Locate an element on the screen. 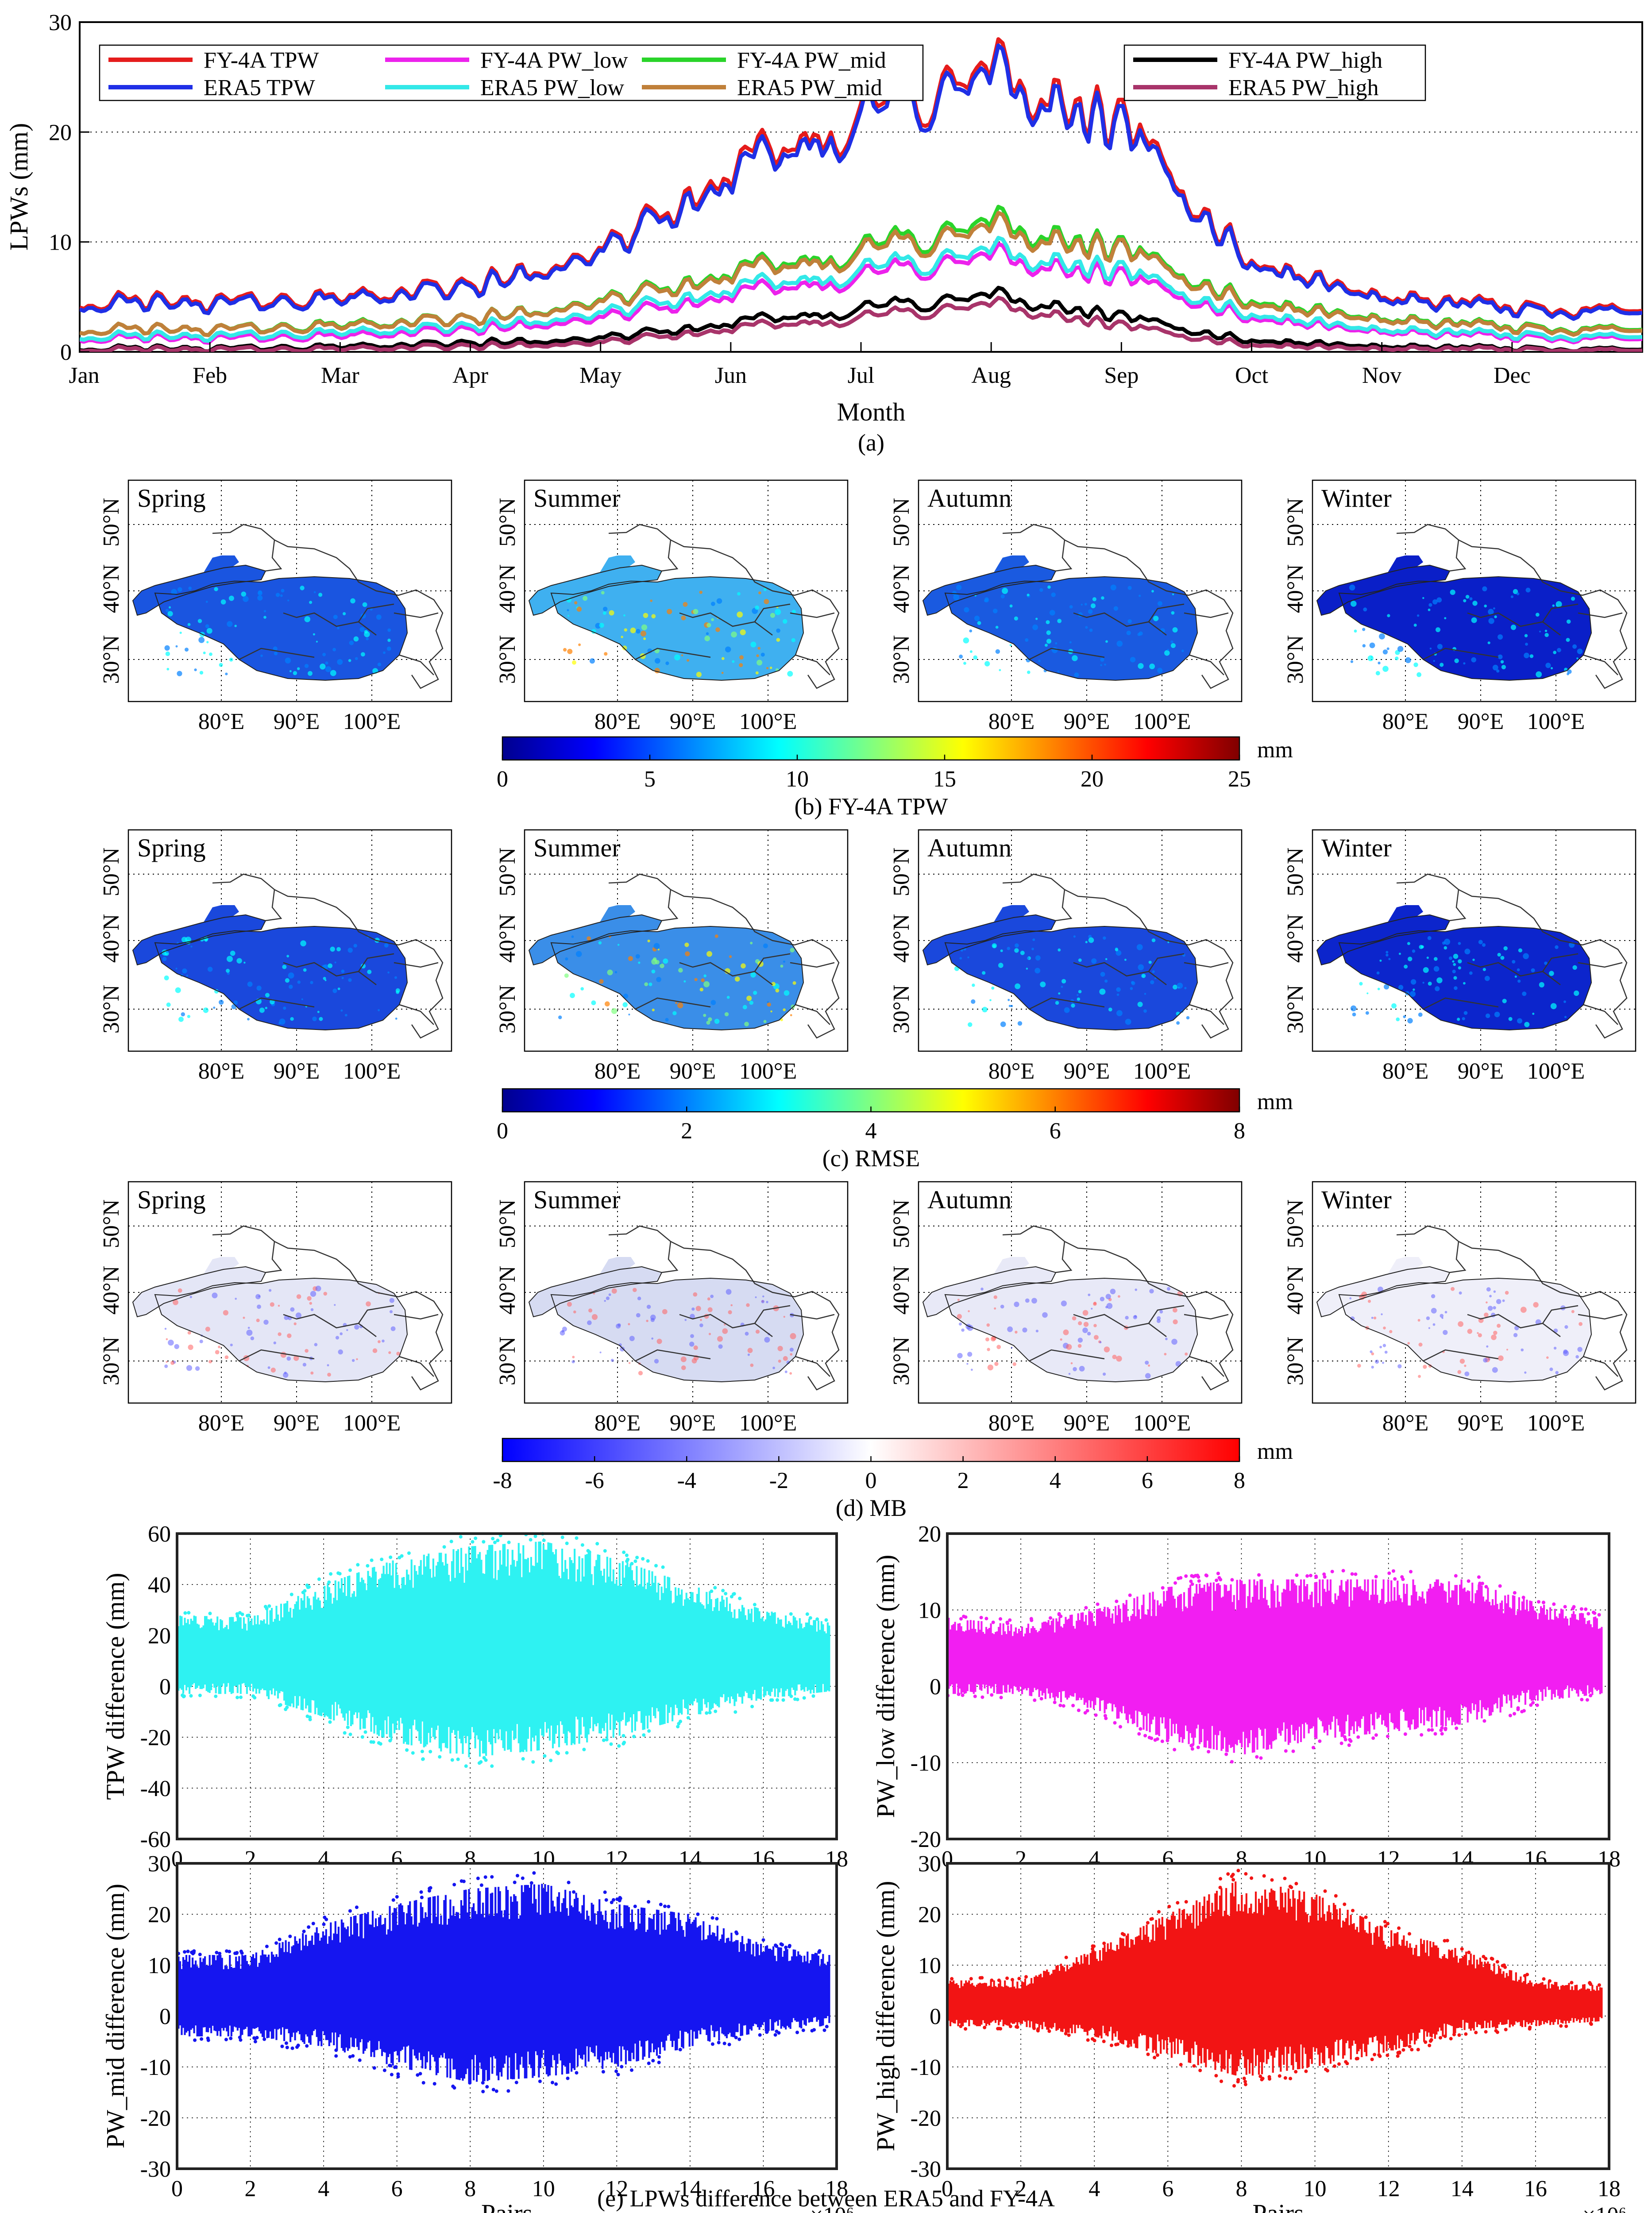 The height and width of the screenshot is (2213, 1652). scatter-xtick-label: 16 is located at coordinates (763, 2188).